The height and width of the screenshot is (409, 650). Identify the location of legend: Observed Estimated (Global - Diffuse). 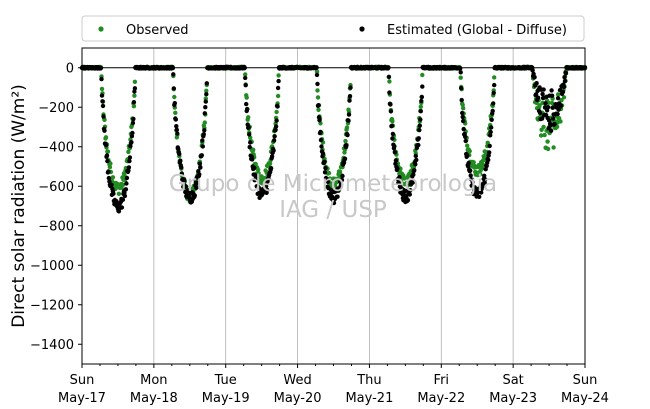
(333, 28).